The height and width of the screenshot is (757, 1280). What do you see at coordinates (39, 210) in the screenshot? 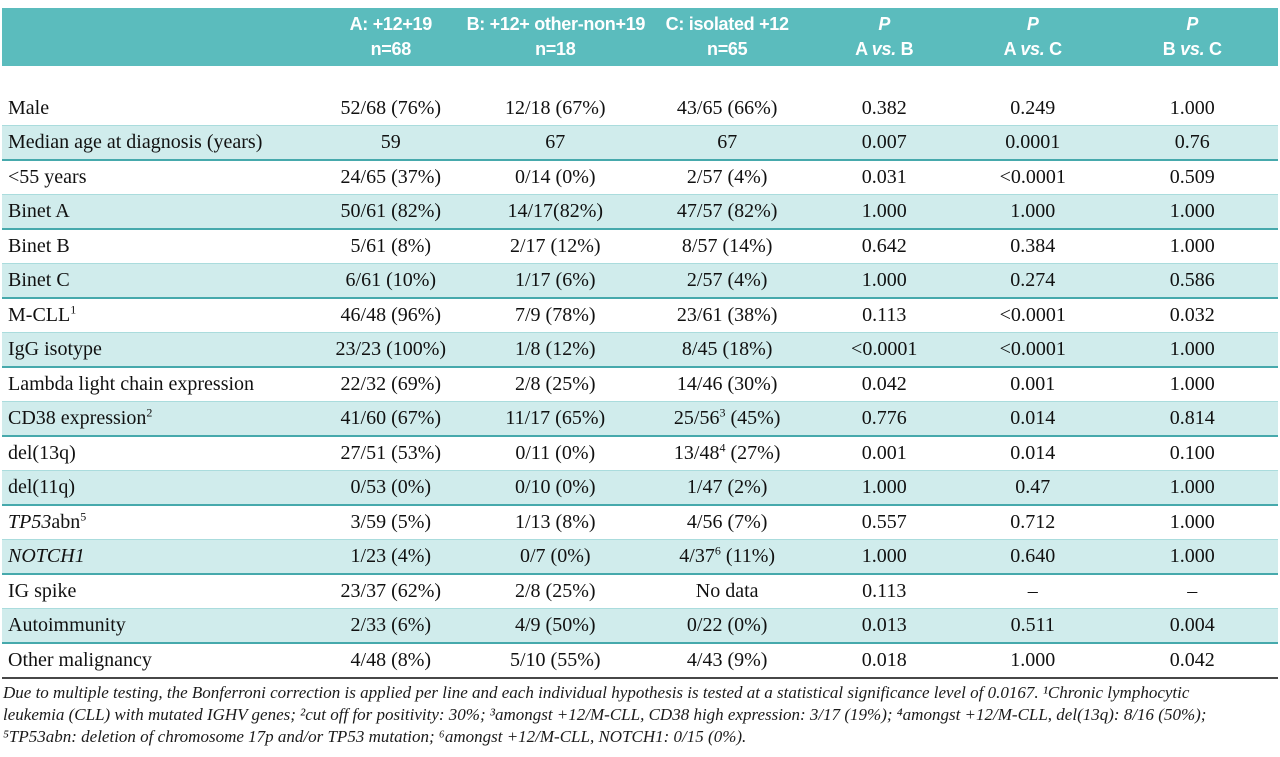
I see `text-segment: Binet A` at bounding box center [39, 210].